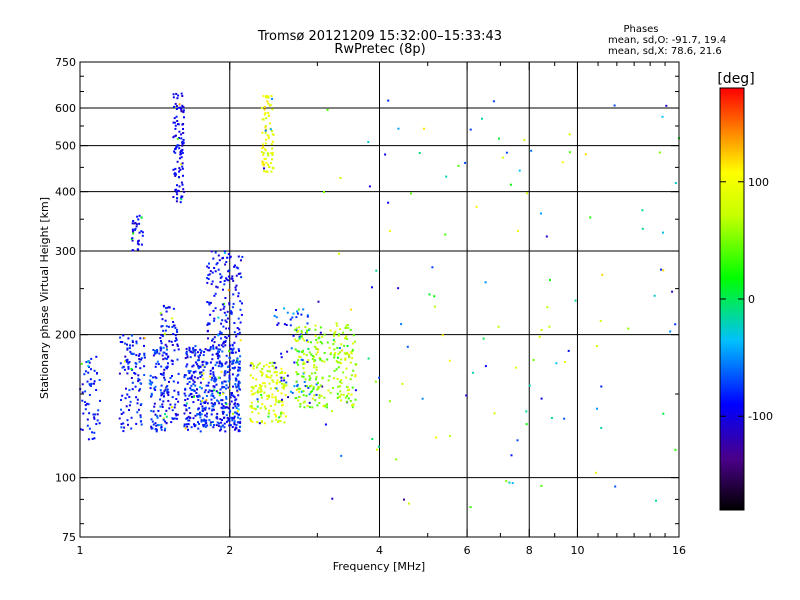 Image resolution: width=800 pixels, height=600 pixels. Describe the element at coordinates (467, 550) in the screenshot. I see `x-tick-label: 6` at that location.